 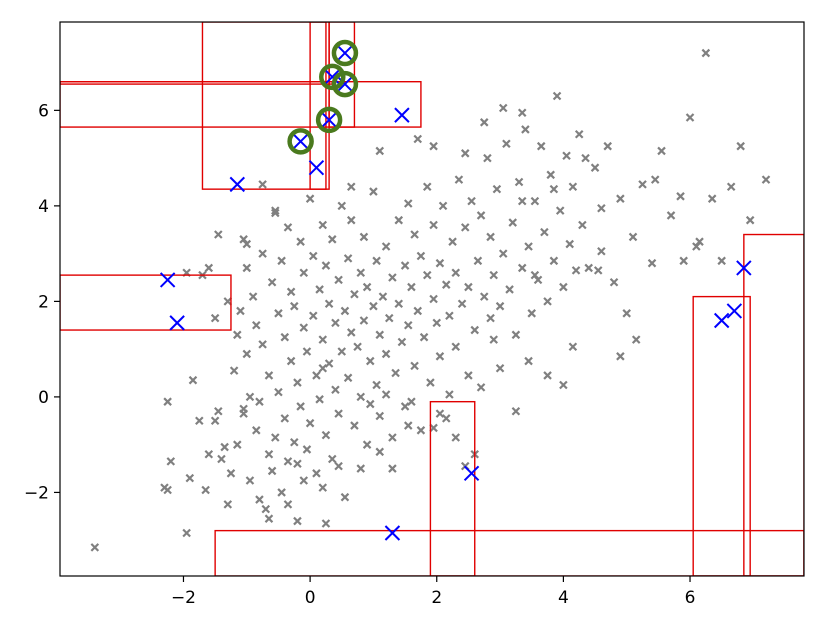 I want to click on x-tick-label: 2, so click(x=436, y=598).